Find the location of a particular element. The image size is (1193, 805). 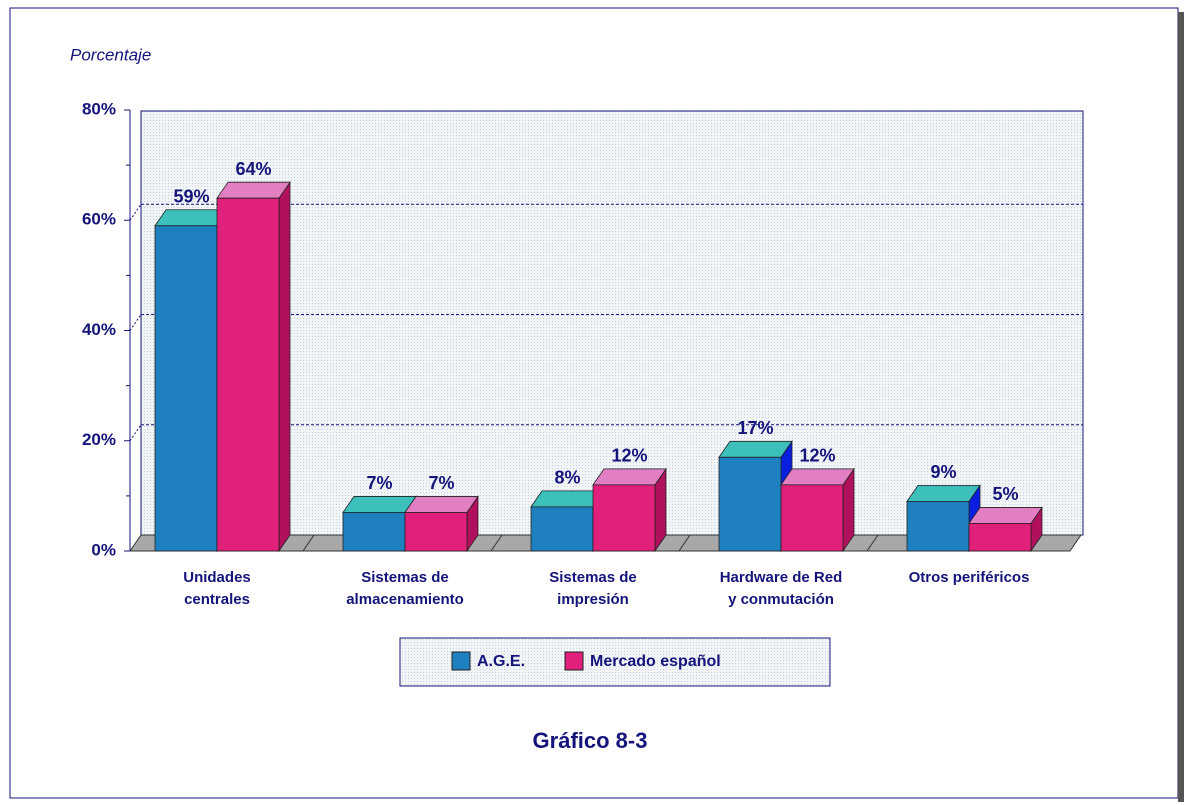

value-label: 59% is located at coordinates (191, 197).